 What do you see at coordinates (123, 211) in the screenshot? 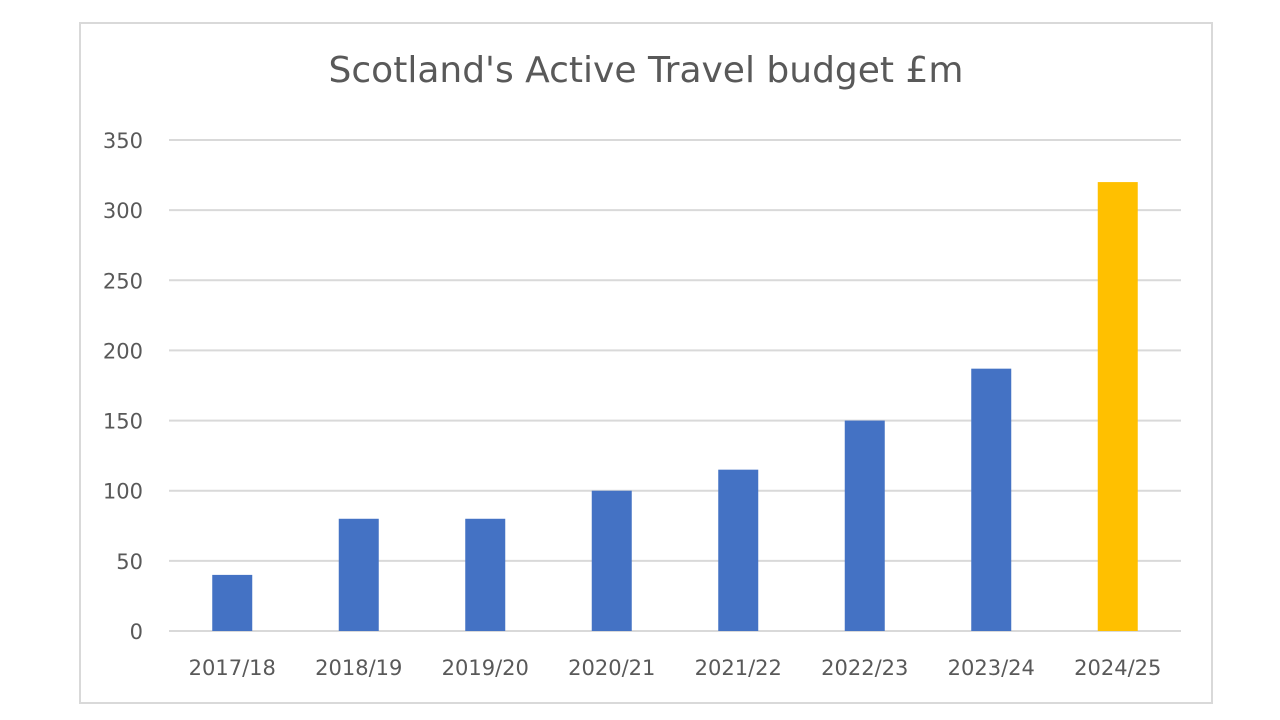
I see `y-tick-label: 300` at bounding box center [123, 211].